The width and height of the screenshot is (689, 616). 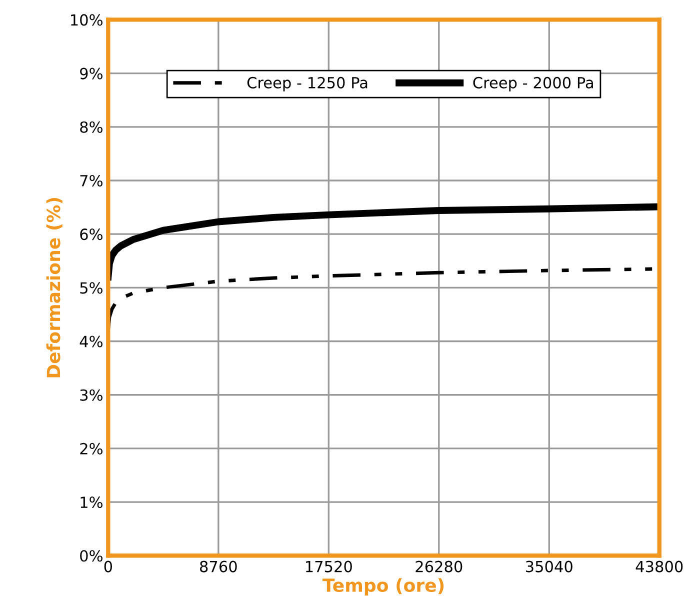 I want to click on y-tick-label: 8%, so click(x=91, y=127).